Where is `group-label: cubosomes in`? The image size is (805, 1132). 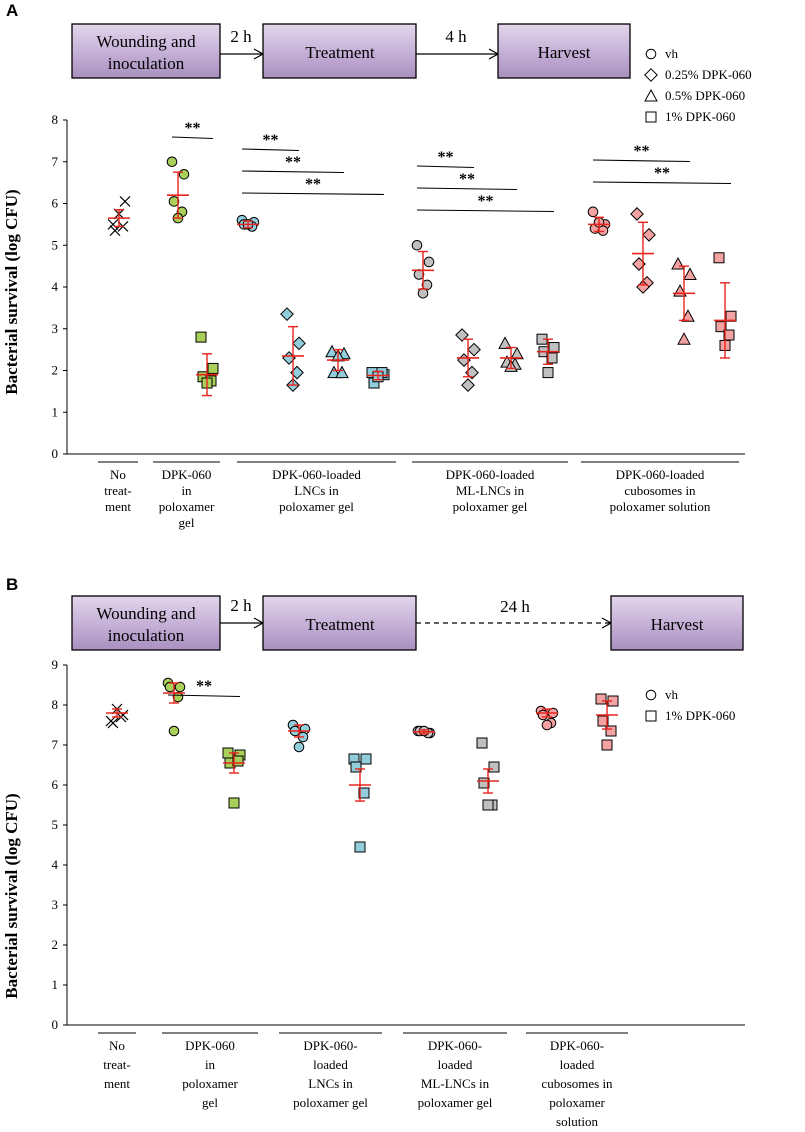 group-label: cubosomes in is located at coordinates (577, 1083).